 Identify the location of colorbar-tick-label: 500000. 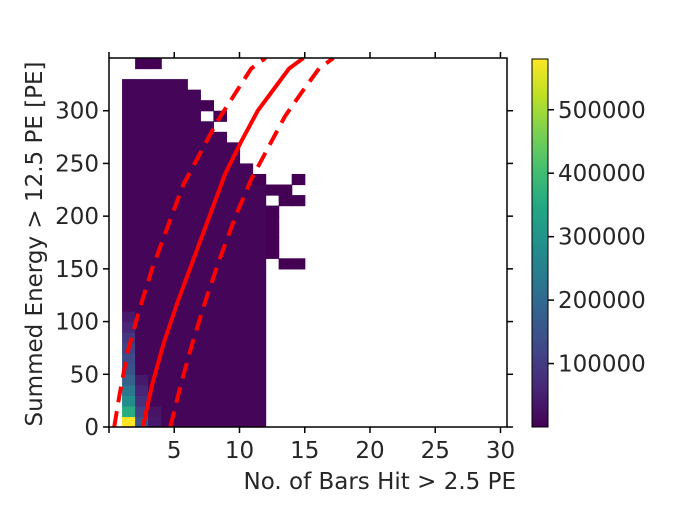
(602, 111).